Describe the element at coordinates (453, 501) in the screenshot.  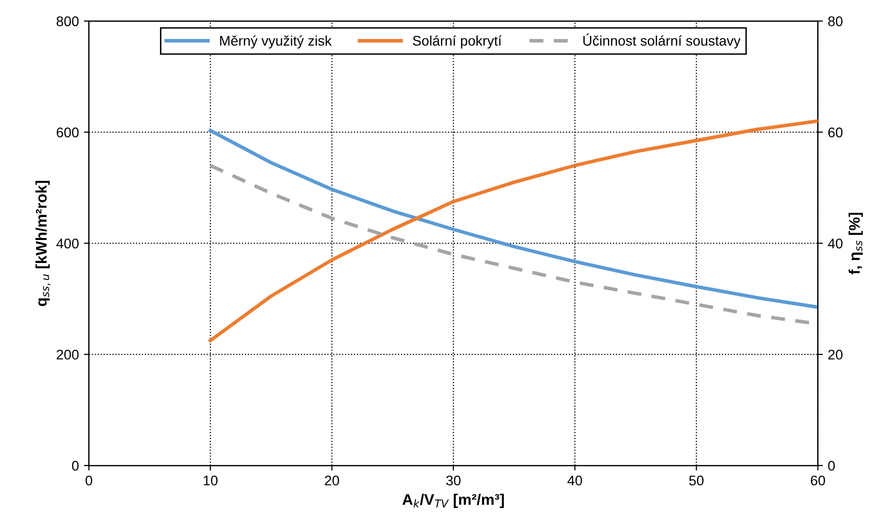
I see `x-axis-title: A$_{k}$/V$_{TV}$ [m²/m³]` at that location.